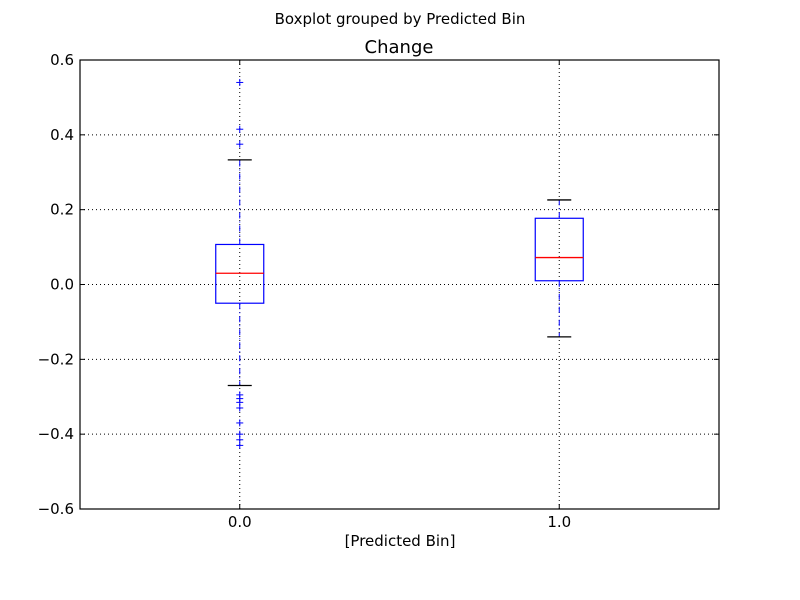 This screenshot has width=800, height=600. Describe the element at coordinates (56, 509) in the screenshot. I see `y-tick-label: −0.6` at that location.